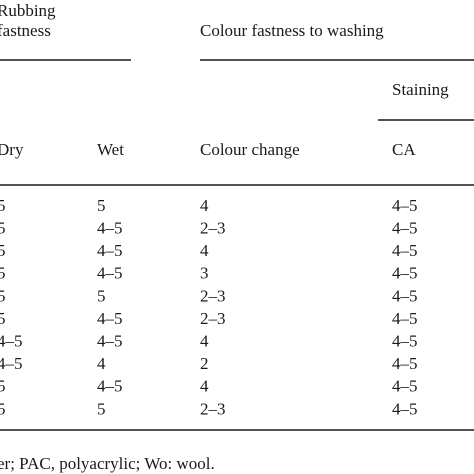 This screenshot has width=474, height=474. What do you see at coordinates (25, 30) in the screenshot?
I see `header-text: fastness` at bounding box center [25, 30].